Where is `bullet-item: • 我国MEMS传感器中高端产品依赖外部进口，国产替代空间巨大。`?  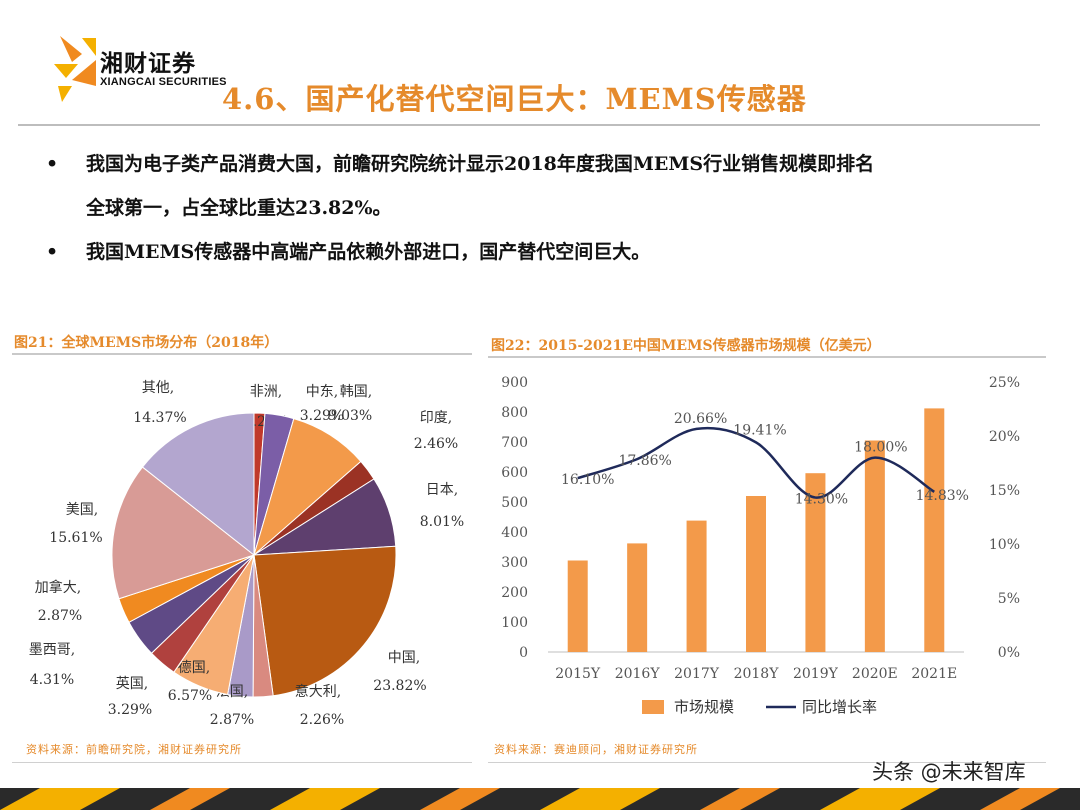
bullet-item: • 我国MEMS传感器中高端产品依赖外部进口，国产替代空间巨大。 is located at coordinates (543, 252).